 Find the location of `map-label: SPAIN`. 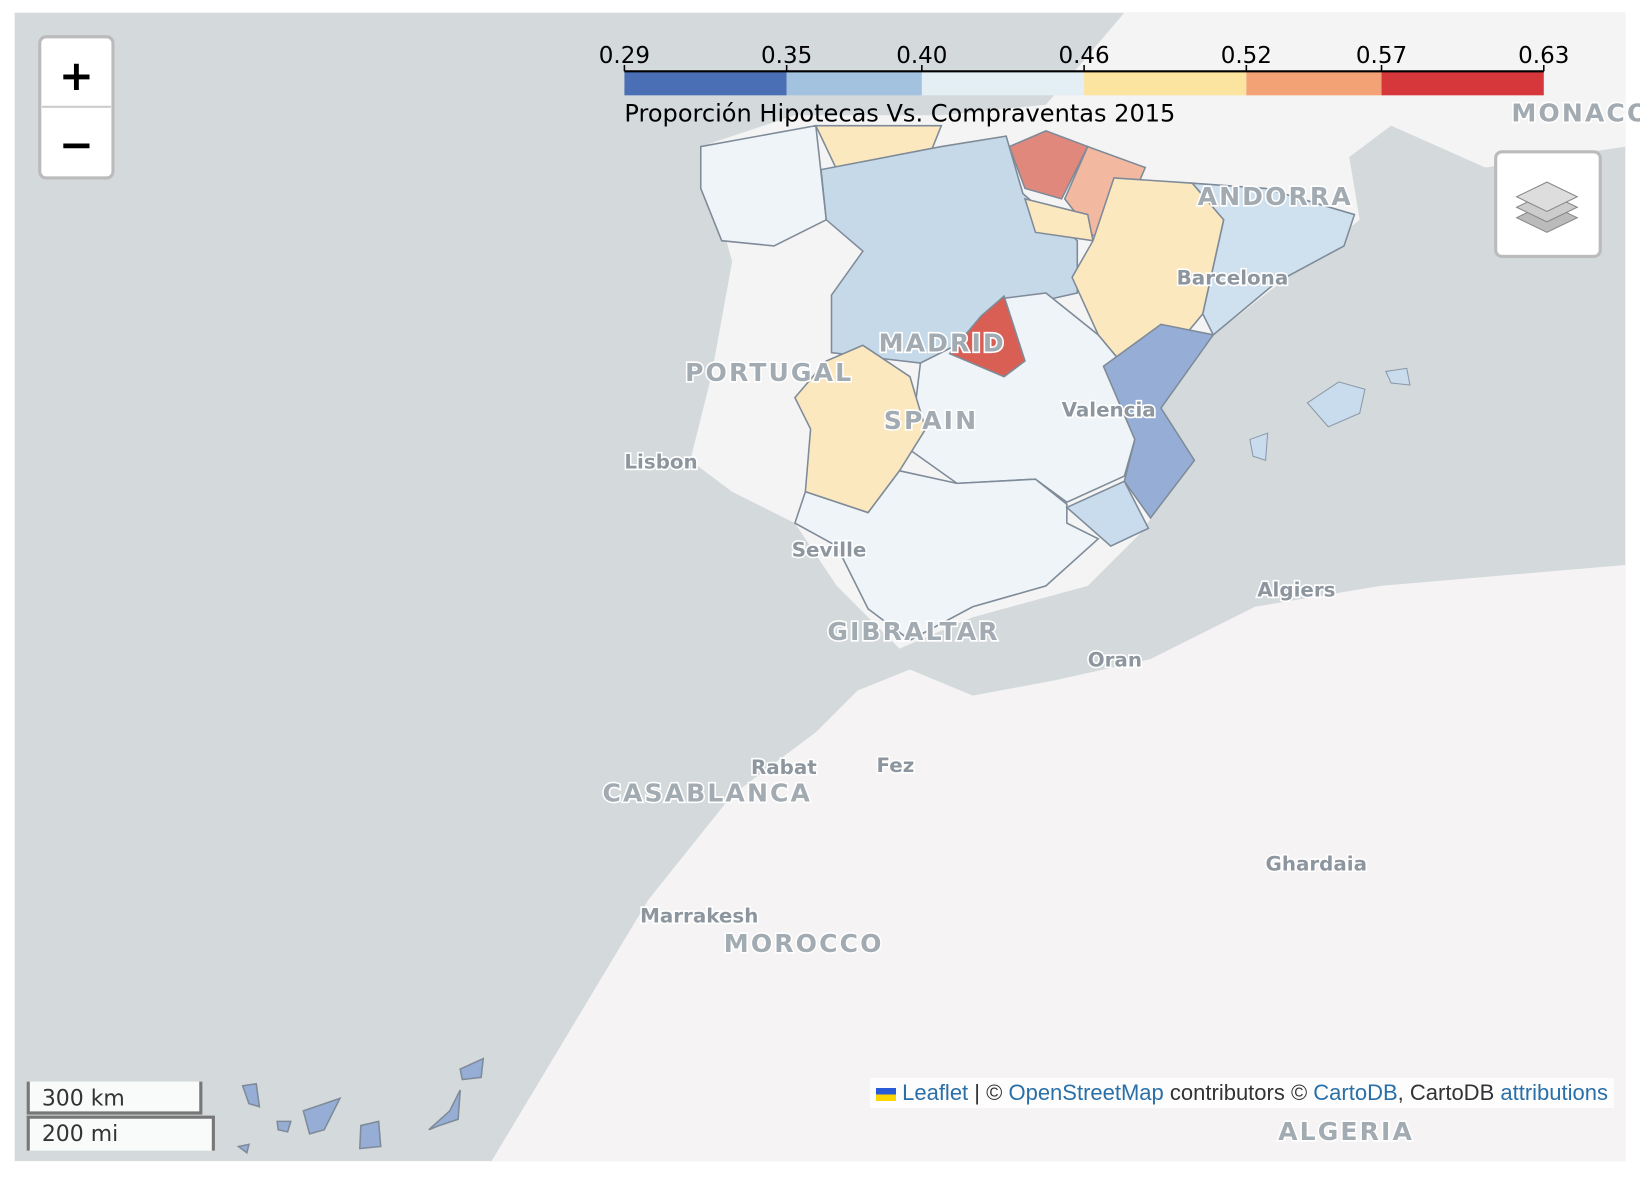

map-label: SPAIN is located at coordinates (931, 420).